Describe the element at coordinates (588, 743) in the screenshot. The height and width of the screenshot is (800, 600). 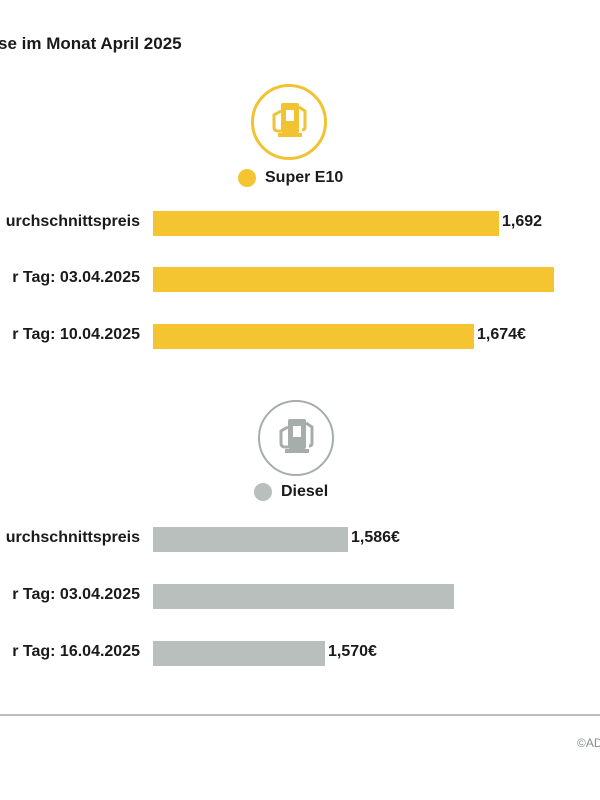
I see `source-credit: ©AD` at that location.